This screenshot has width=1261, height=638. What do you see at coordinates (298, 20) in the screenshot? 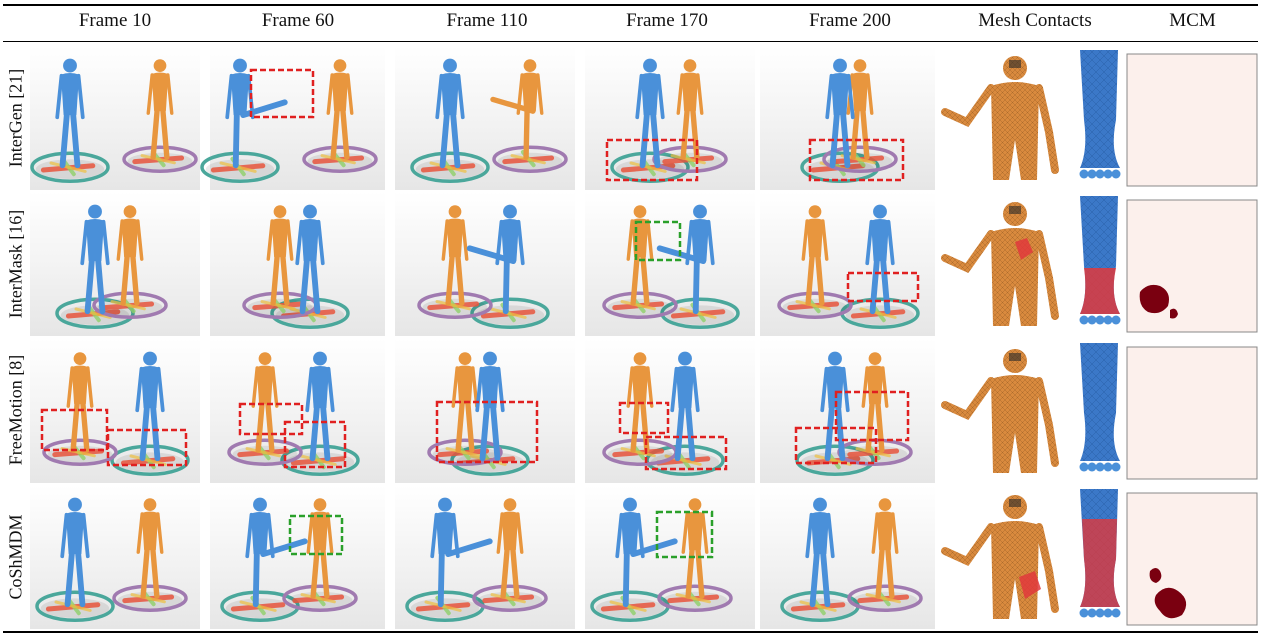
I see `column-header-frame-60: Frame 60` at bounding box center [298, 20].